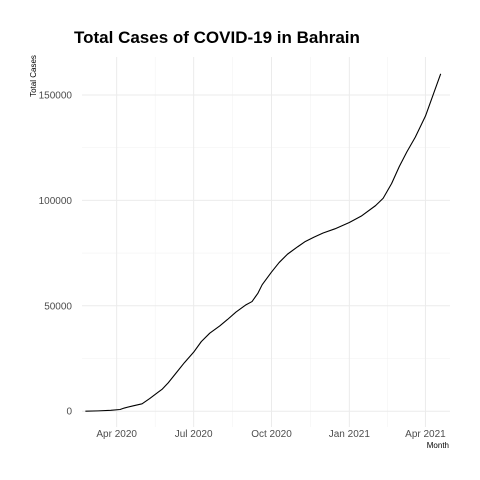 This screenshot has height=480, width=480. I want to click on x-tick-label: Apr 2021, so click(425, 434).